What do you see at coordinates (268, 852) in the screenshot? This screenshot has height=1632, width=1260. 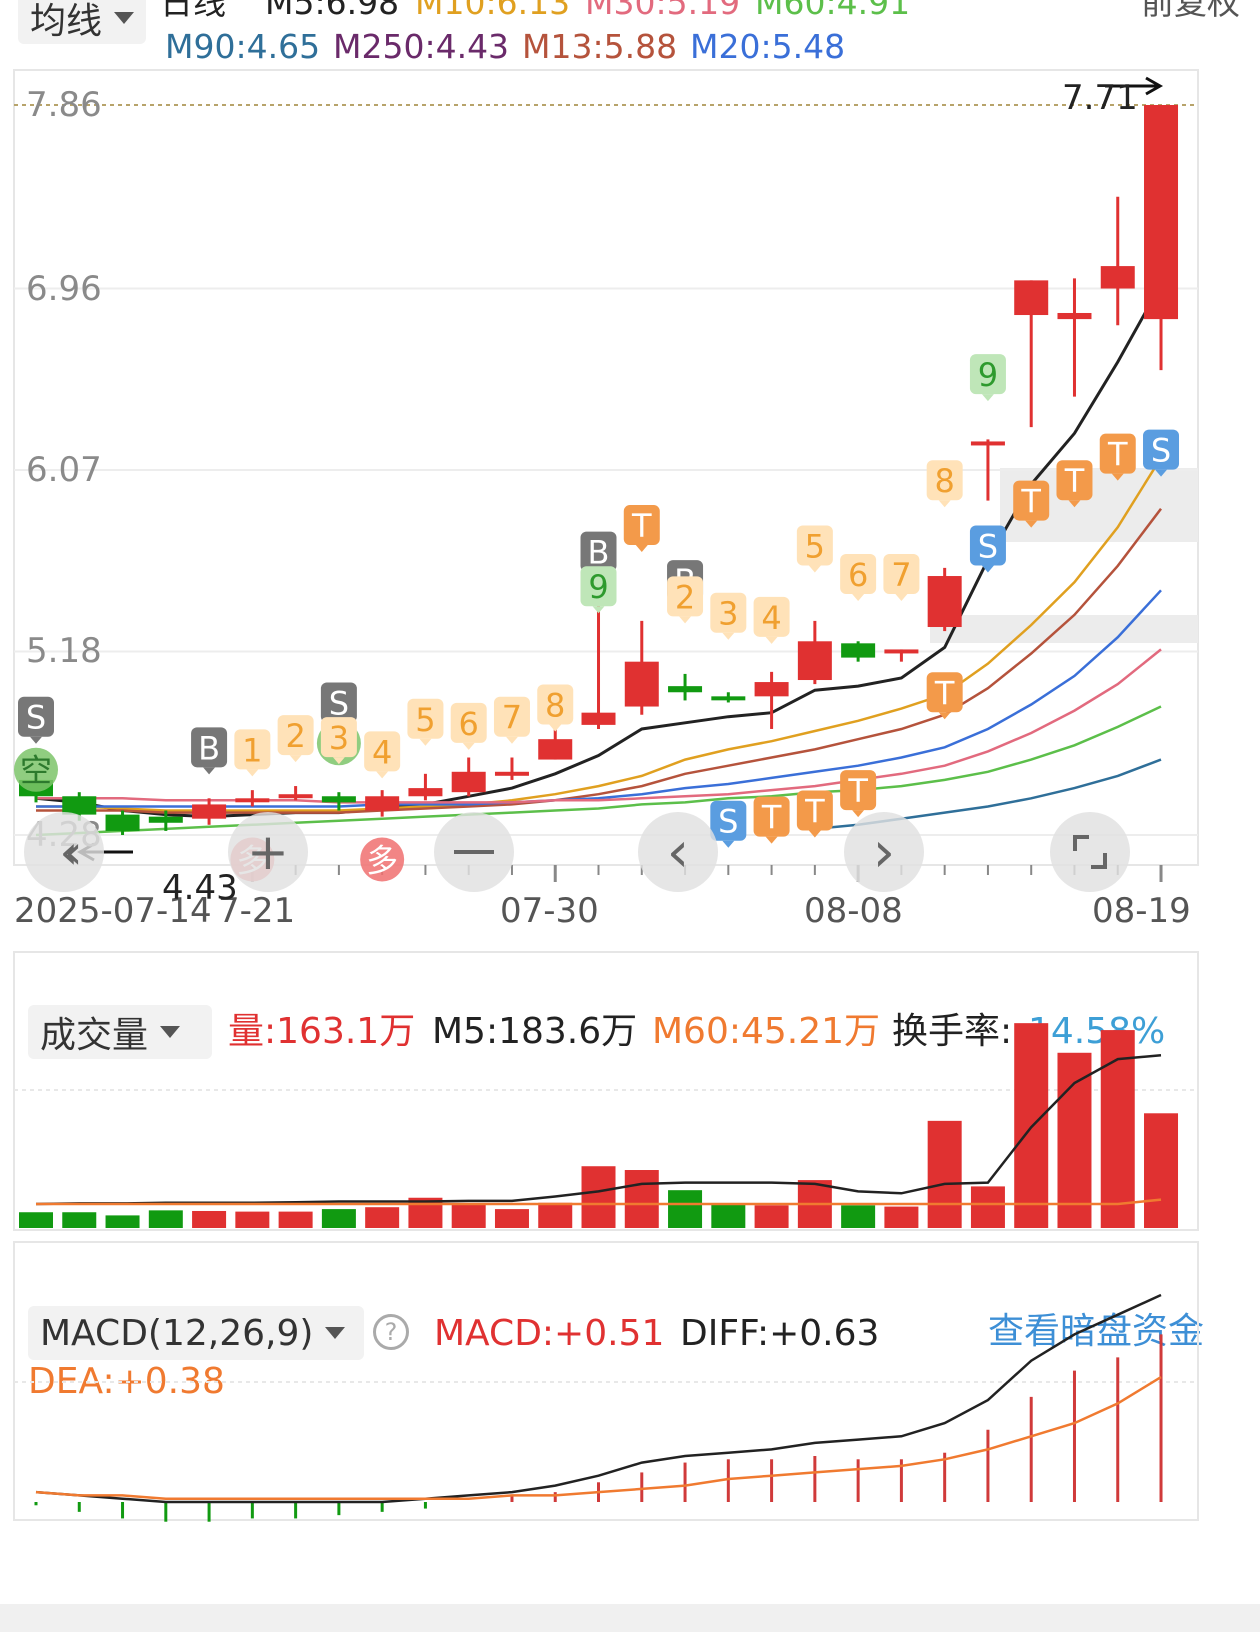 I see `zoom-in-button: +` at bounding box center [268, 852].